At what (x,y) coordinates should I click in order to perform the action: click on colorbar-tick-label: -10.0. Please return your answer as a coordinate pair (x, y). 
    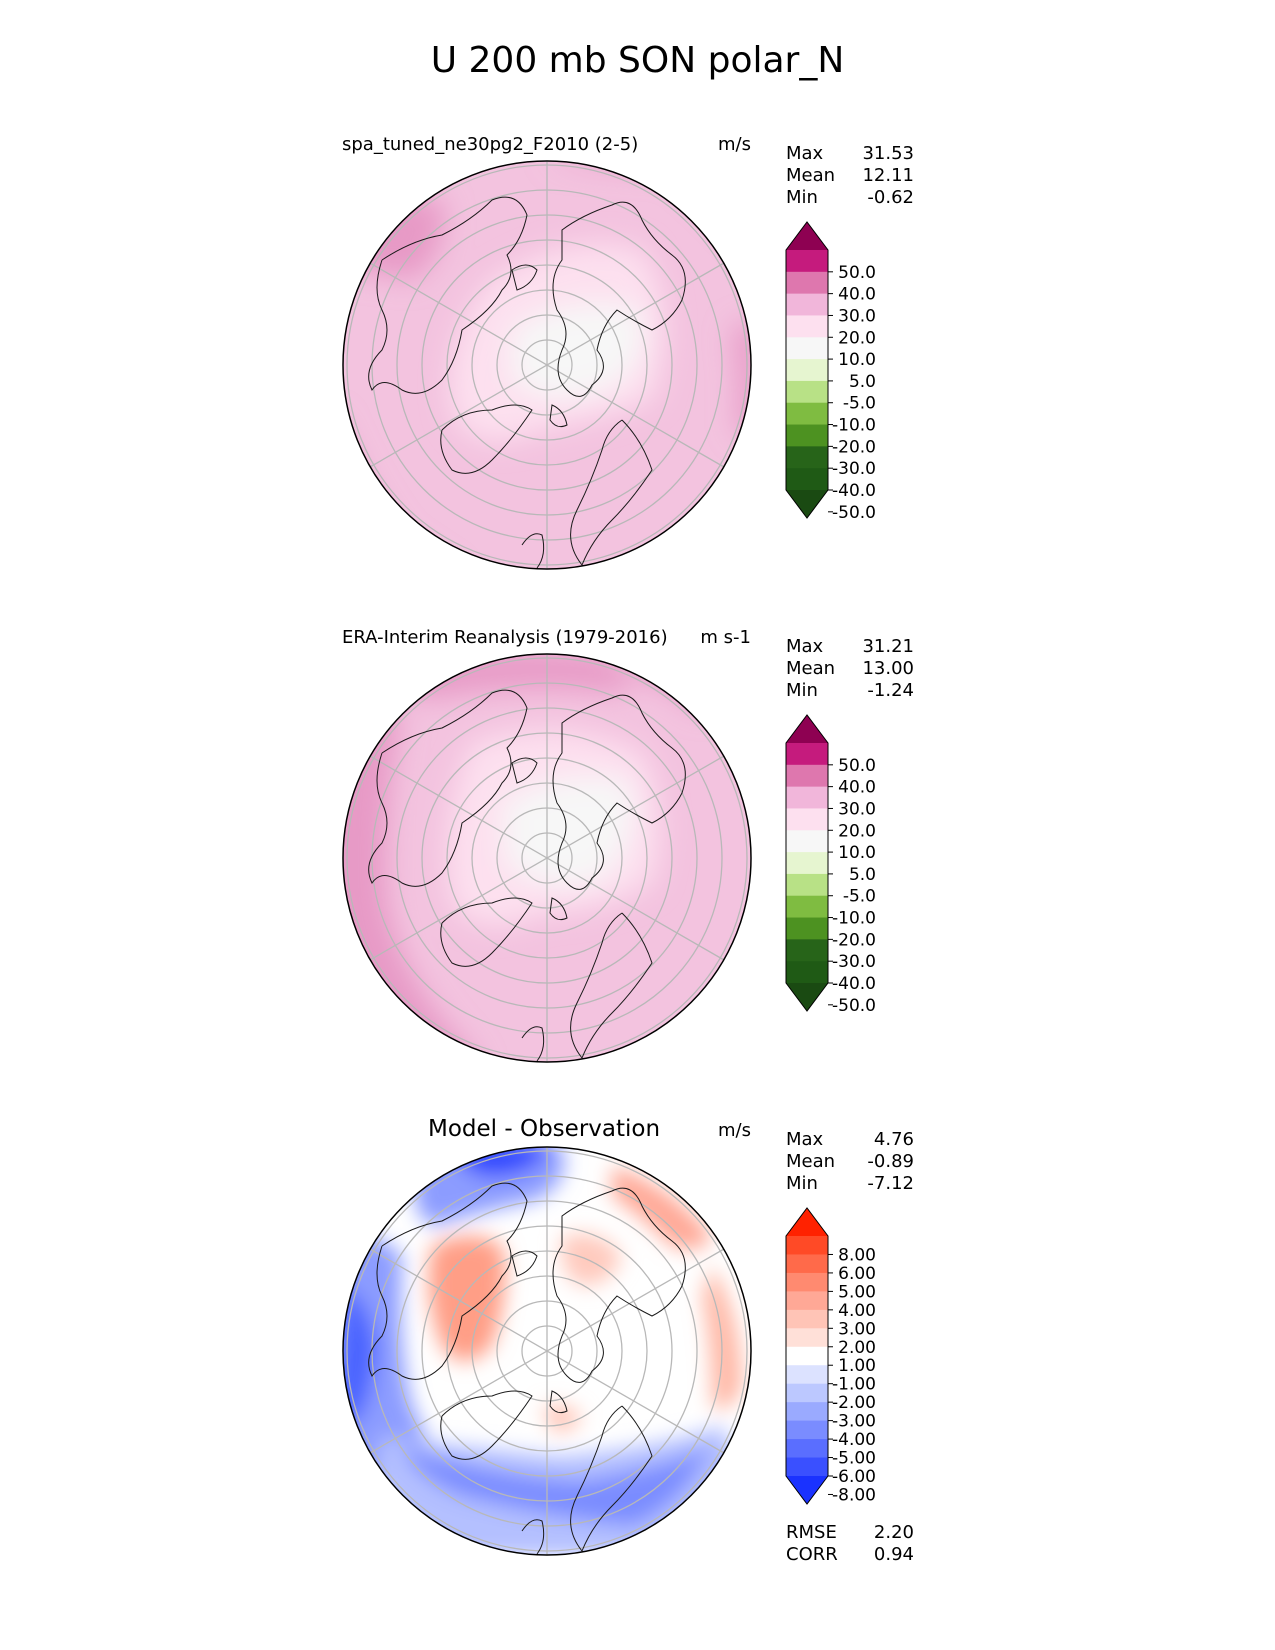
    Looking at the image, I should click on (854, 919).